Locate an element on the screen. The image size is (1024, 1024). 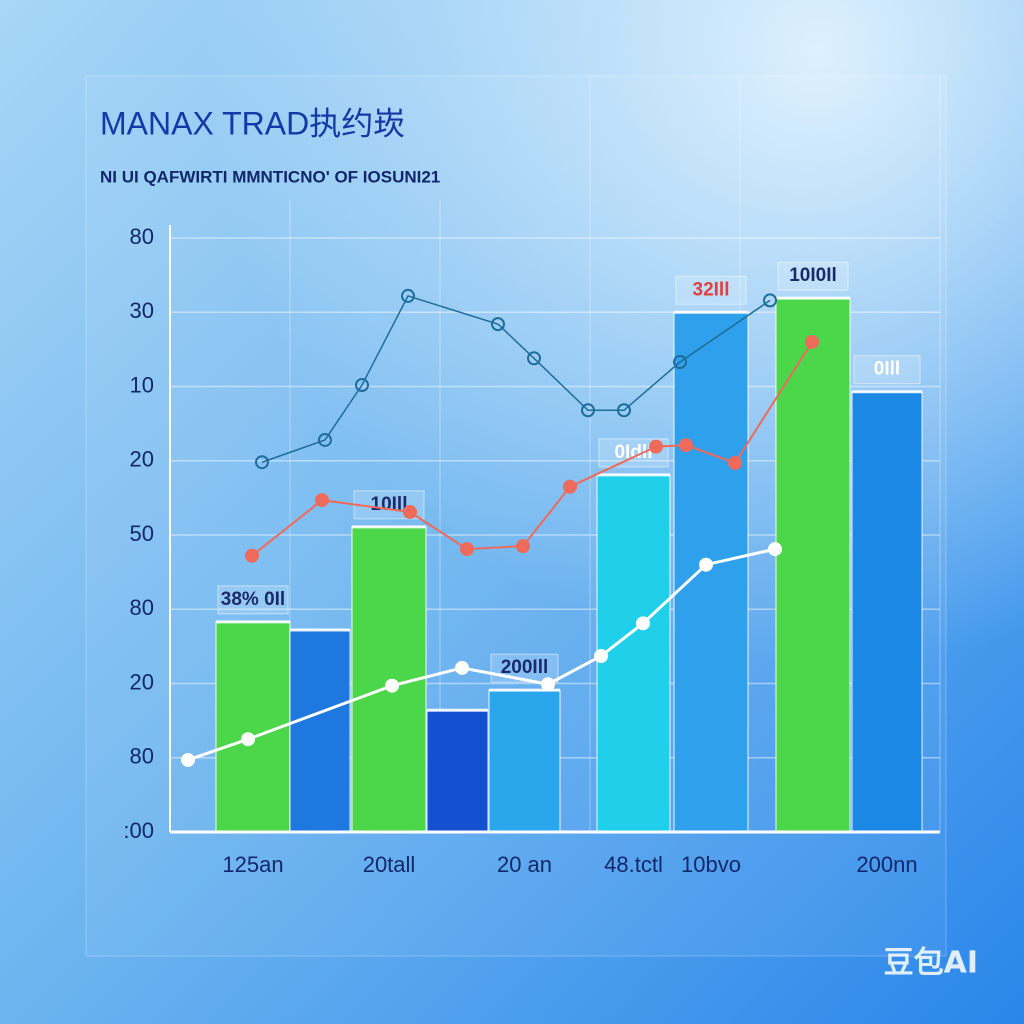
y-tick-label: 50 is located at coordinates (142, 533).